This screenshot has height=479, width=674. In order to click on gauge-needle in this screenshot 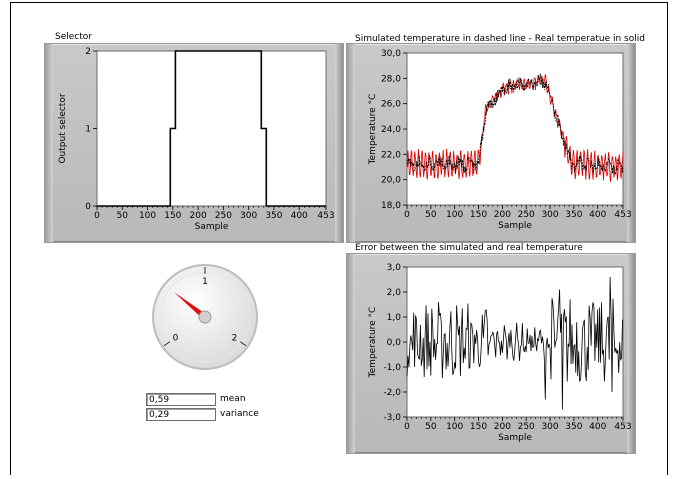, I will do `click(190, 306)`.